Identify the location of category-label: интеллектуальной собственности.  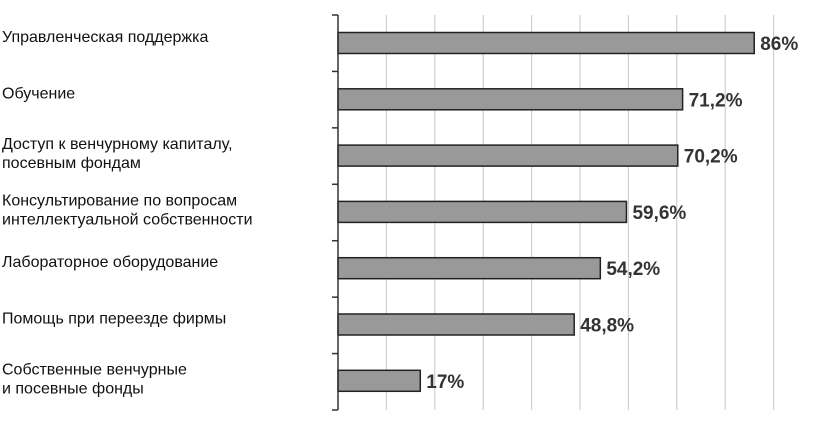
(127, 219).